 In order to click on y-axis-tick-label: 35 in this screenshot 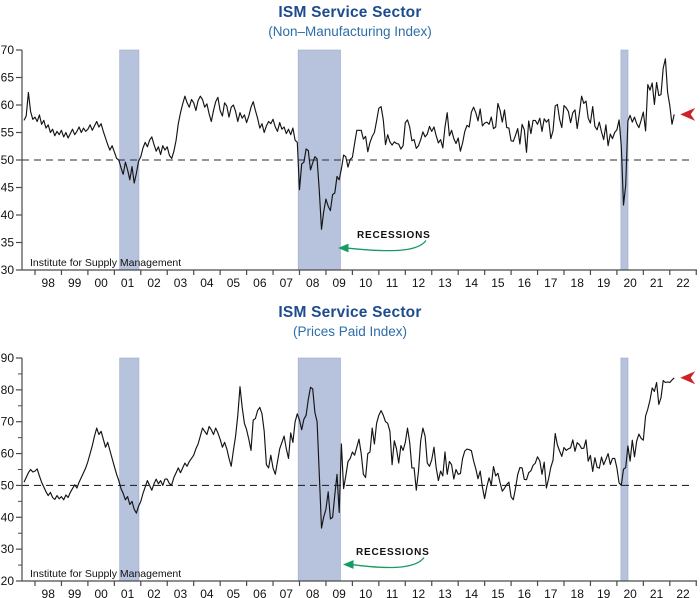, I will do `click(8, 243)`.